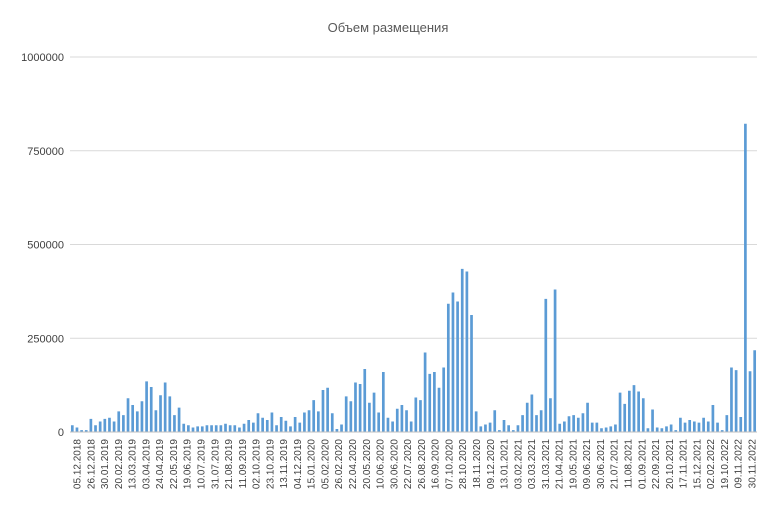 Image resolution: width=773 pixels, height=524 pixels. I want to click on x-tick-label: 11.09.2019, so click(243, 464).